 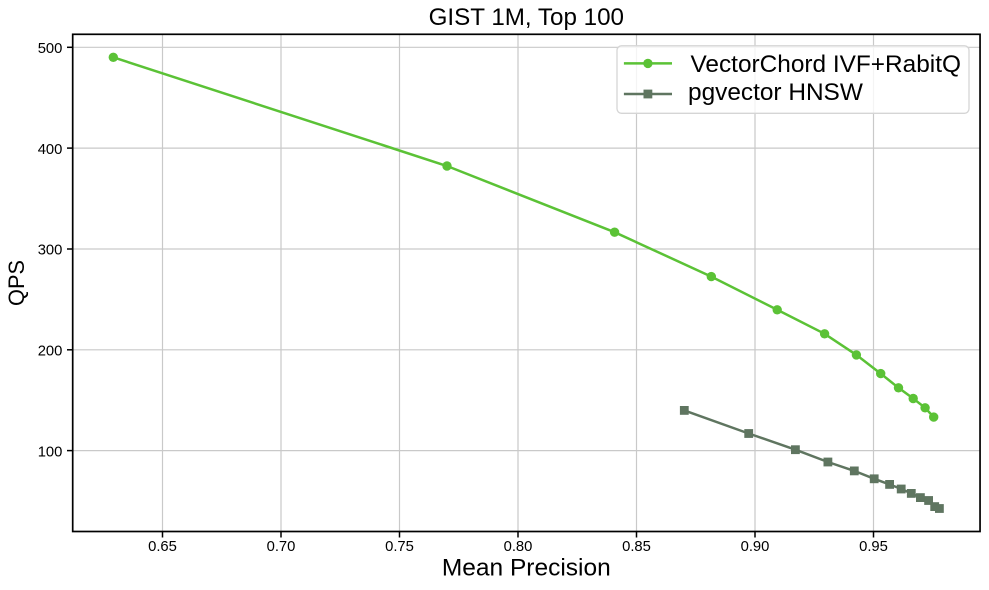 I want to click on svg-text: 100, so click(x=50, y=452).